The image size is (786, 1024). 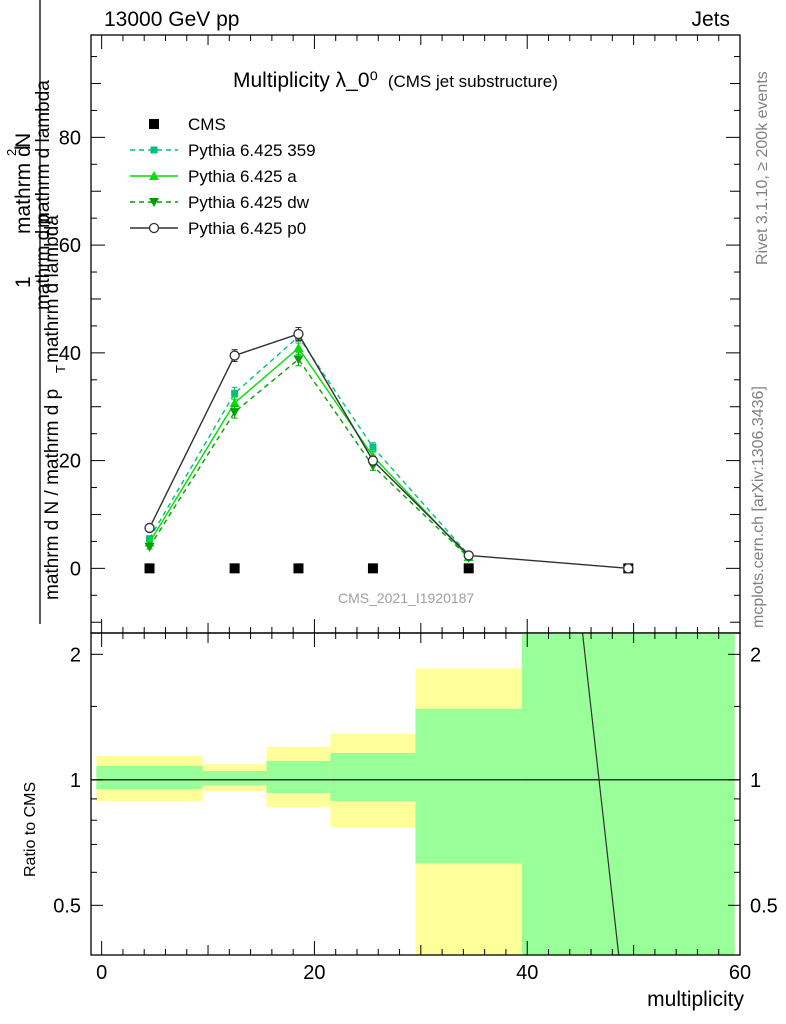 I want to click on chart-title: Multiplicity λ_0⁰ (CMS jet substructure), so click(x=395, y=80).